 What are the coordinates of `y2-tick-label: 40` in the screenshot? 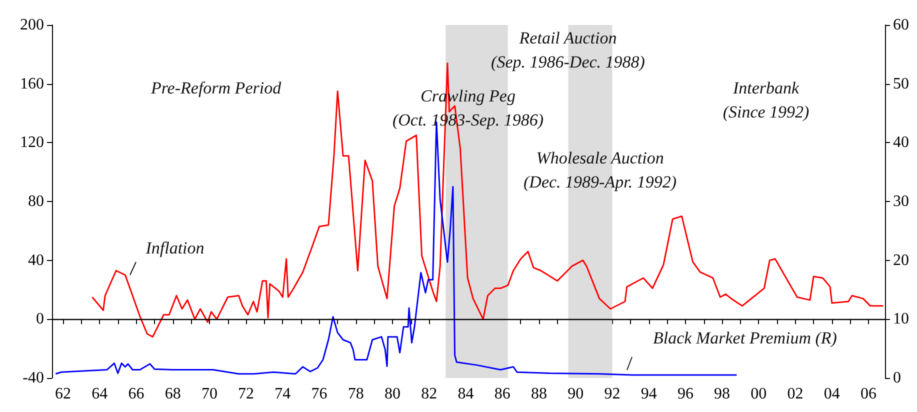 It's located at (901, 143).